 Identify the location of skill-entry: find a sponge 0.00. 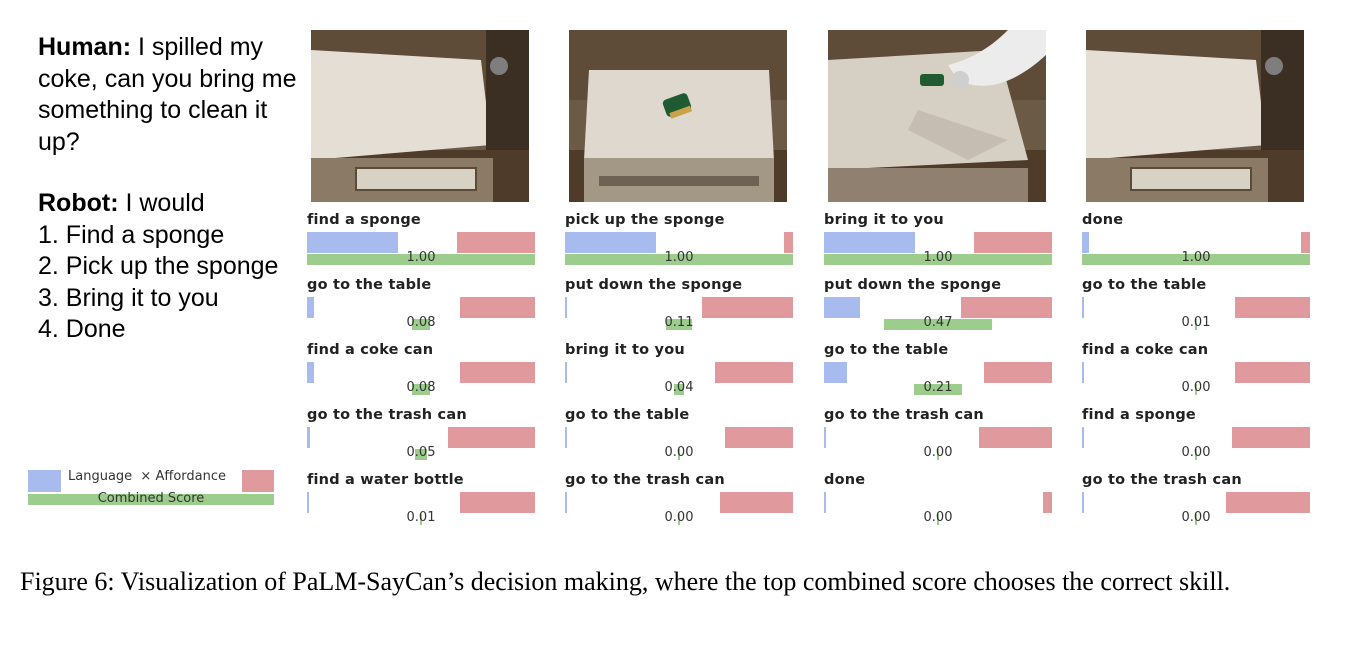
(1196, 439).